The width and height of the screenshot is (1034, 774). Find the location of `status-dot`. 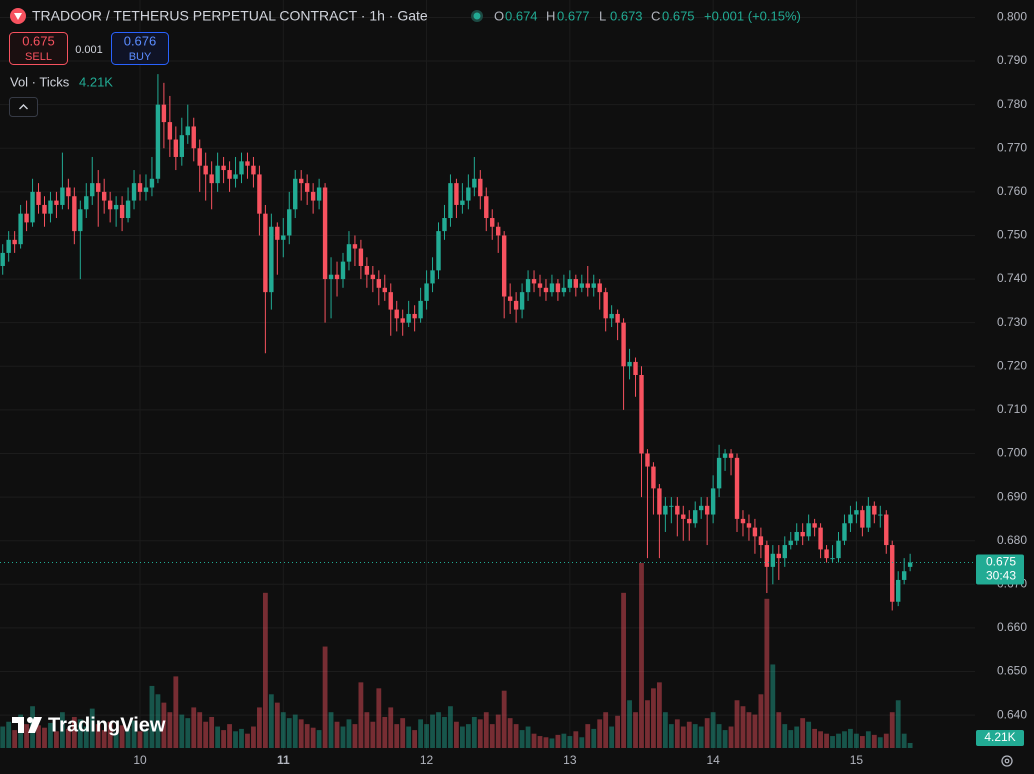

status-dot is located at coordinates (477, 16).